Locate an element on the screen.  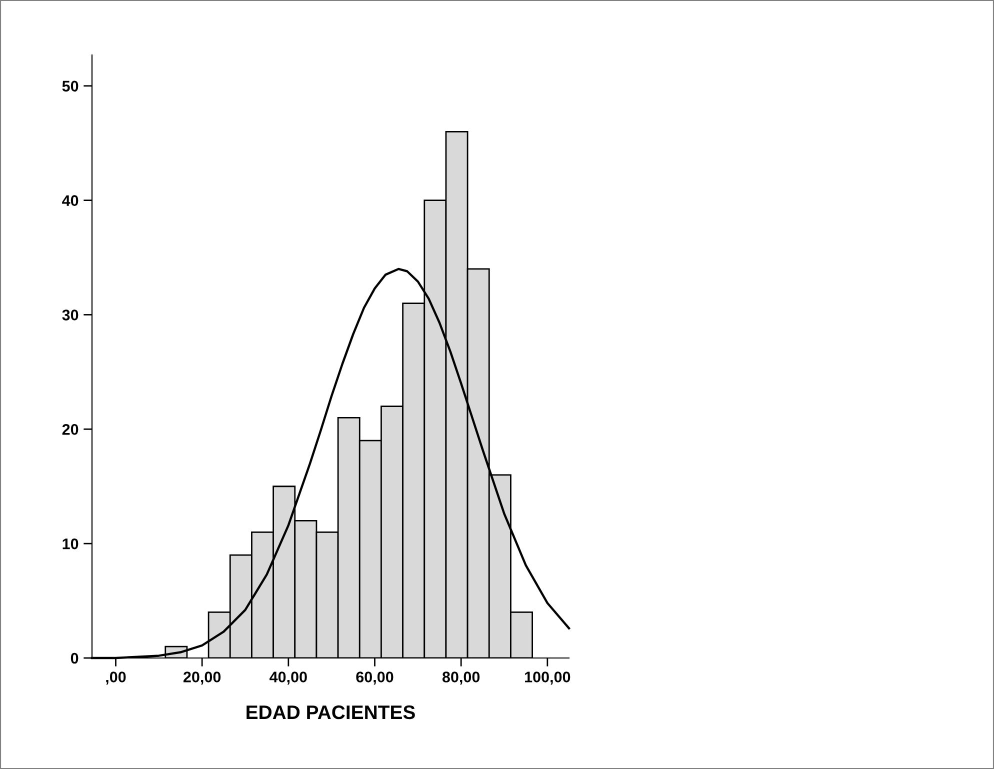
x-tick-label: ,00 is located at coordinates (116, 678).